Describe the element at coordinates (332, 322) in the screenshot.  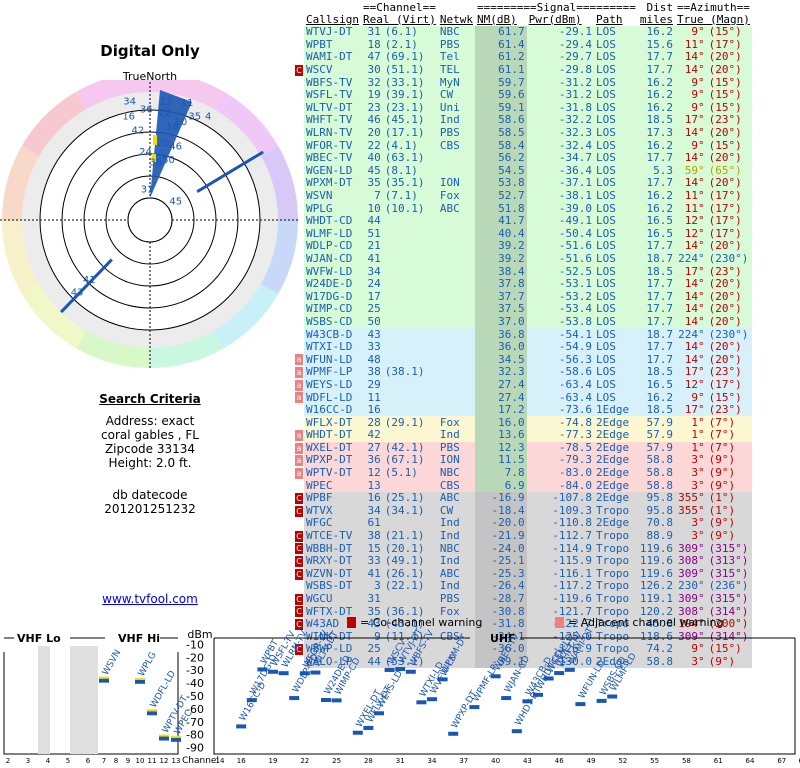
I see `callsign-cell: WSBS-CD` at that location.